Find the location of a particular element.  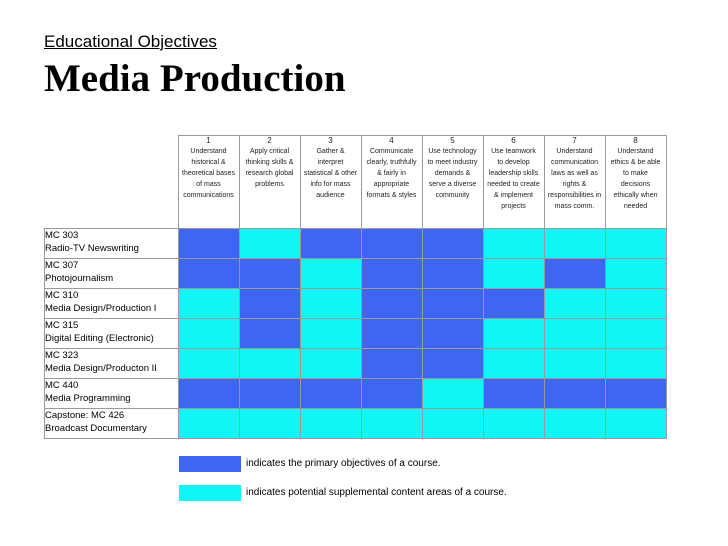

course-name: Broadcast Documentary is located at coordinates (96, 428).